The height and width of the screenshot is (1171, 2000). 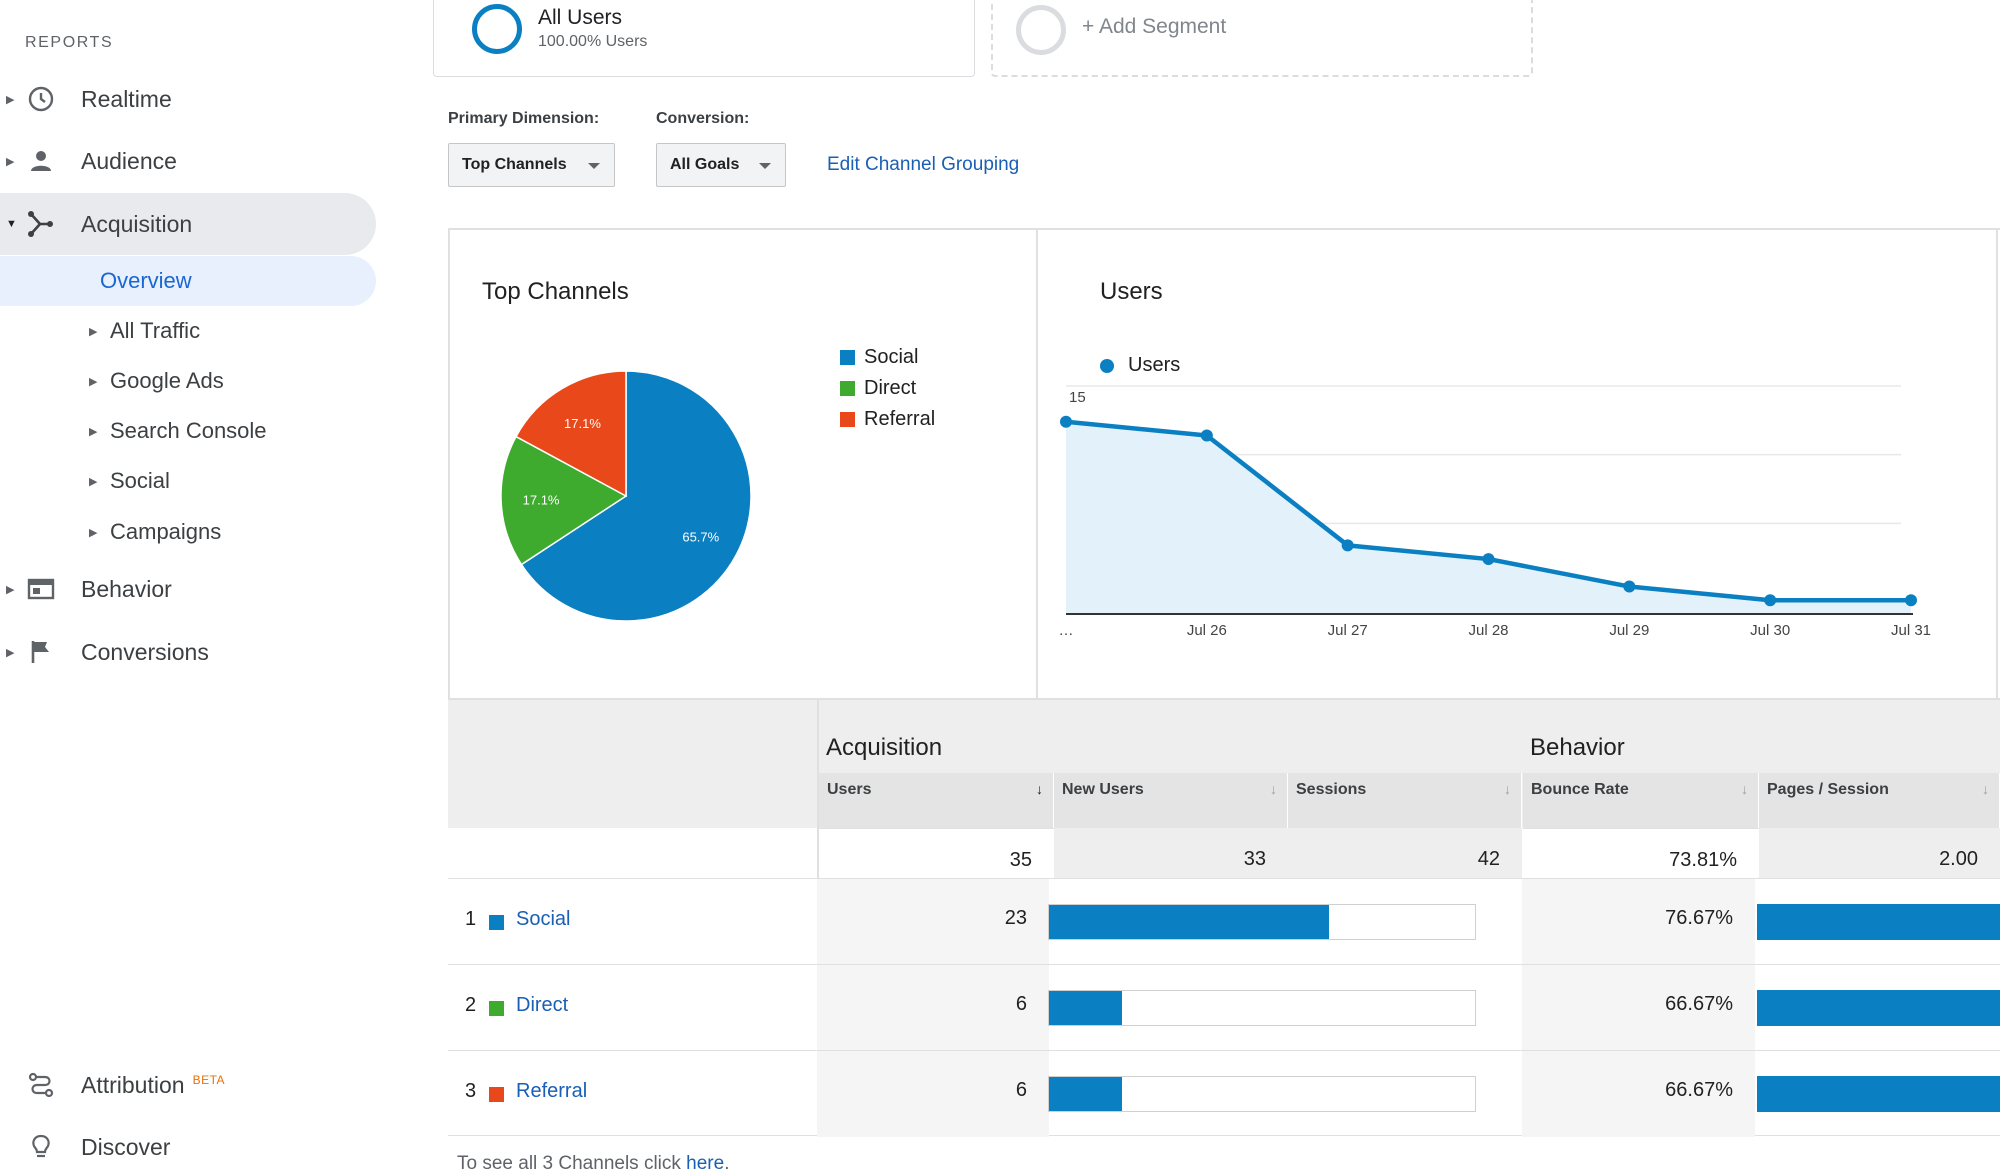 I want to click on attribution-icon, so click(x=41, y=1085).